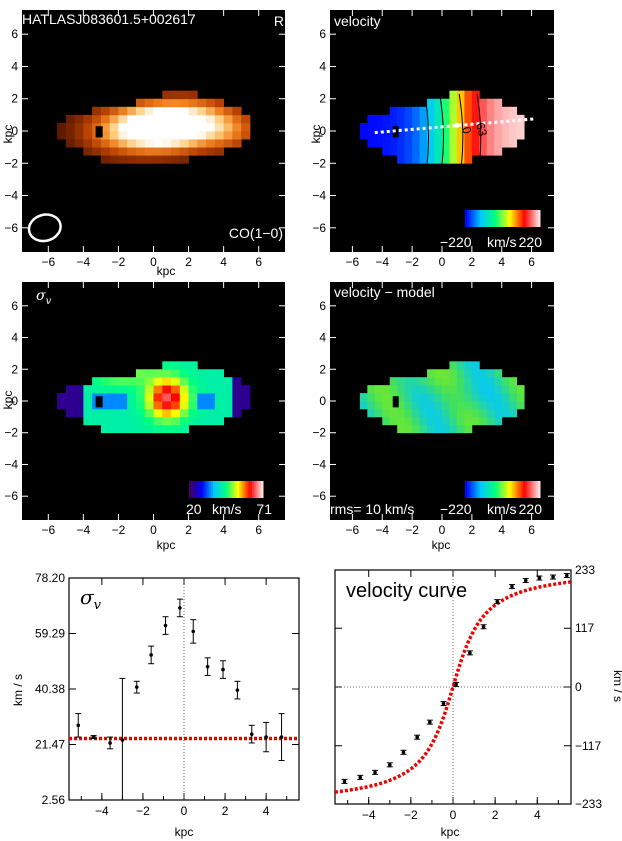 This screenshot has width=622, height=841. What do you see at coordinates (319, 464) in the screenshot?
I see `y-tick-label: −4` at bounding box center [319, 464].